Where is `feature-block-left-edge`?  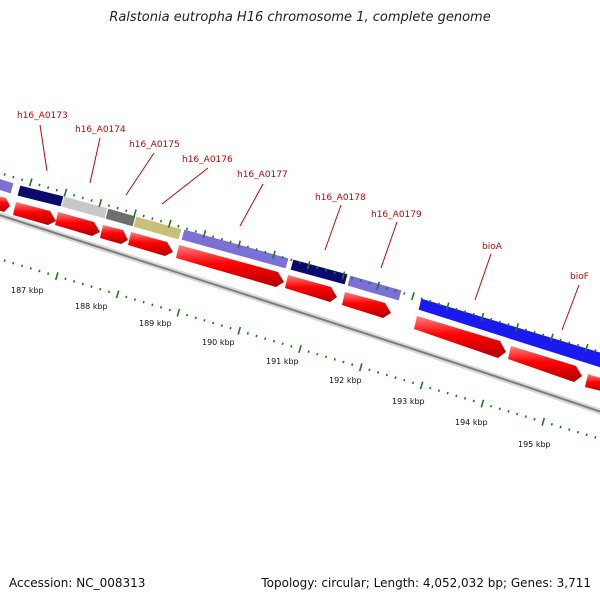 feature-block-left-edge is located at coordinates (7, 186).